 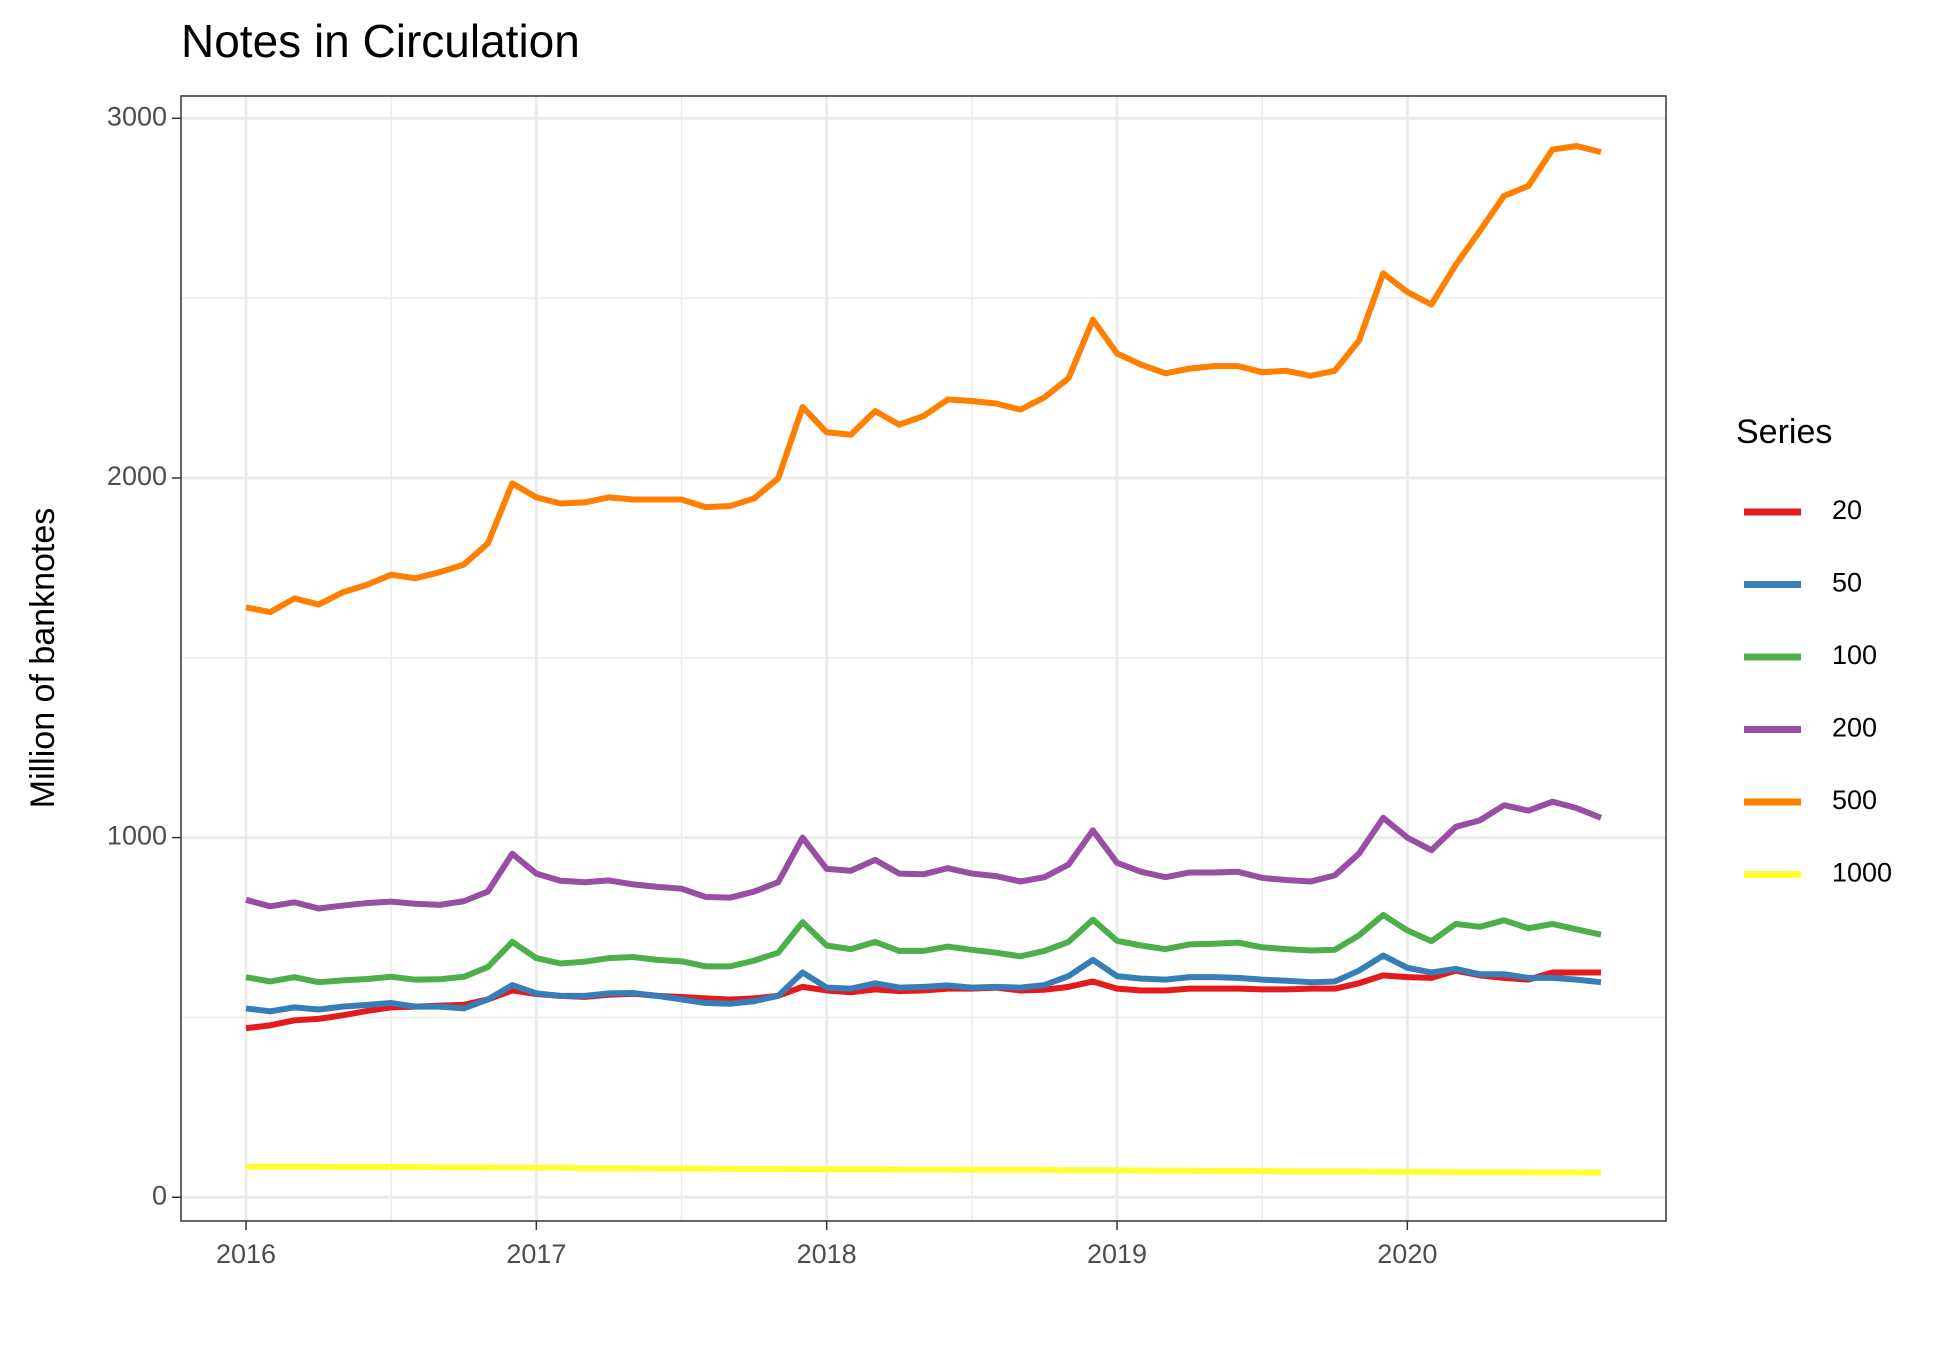 I want to click on y-tick-label: 2000, so click(x=137, y=476).